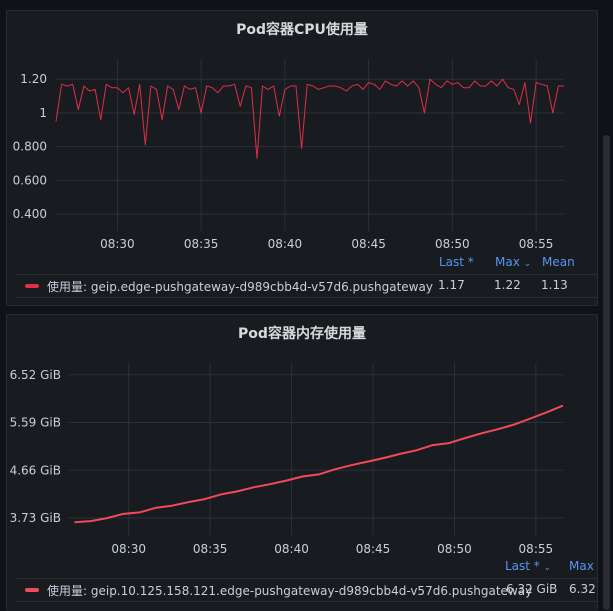  I want to click on y-tick-label: 4.66 GiB, so click(35, 470).